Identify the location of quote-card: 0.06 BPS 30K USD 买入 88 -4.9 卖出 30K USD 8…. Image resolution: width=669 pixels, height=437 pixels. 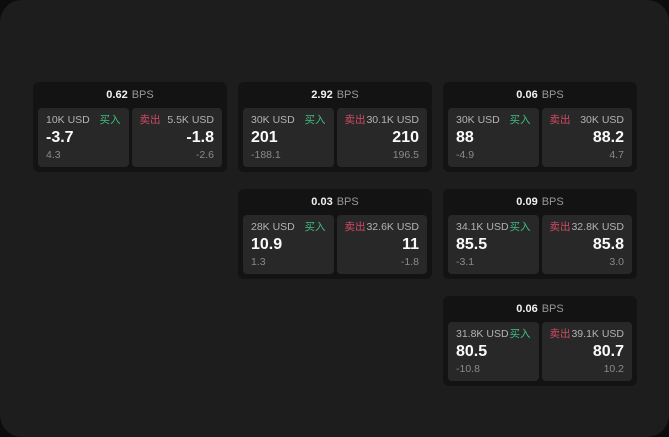
(540, 127).